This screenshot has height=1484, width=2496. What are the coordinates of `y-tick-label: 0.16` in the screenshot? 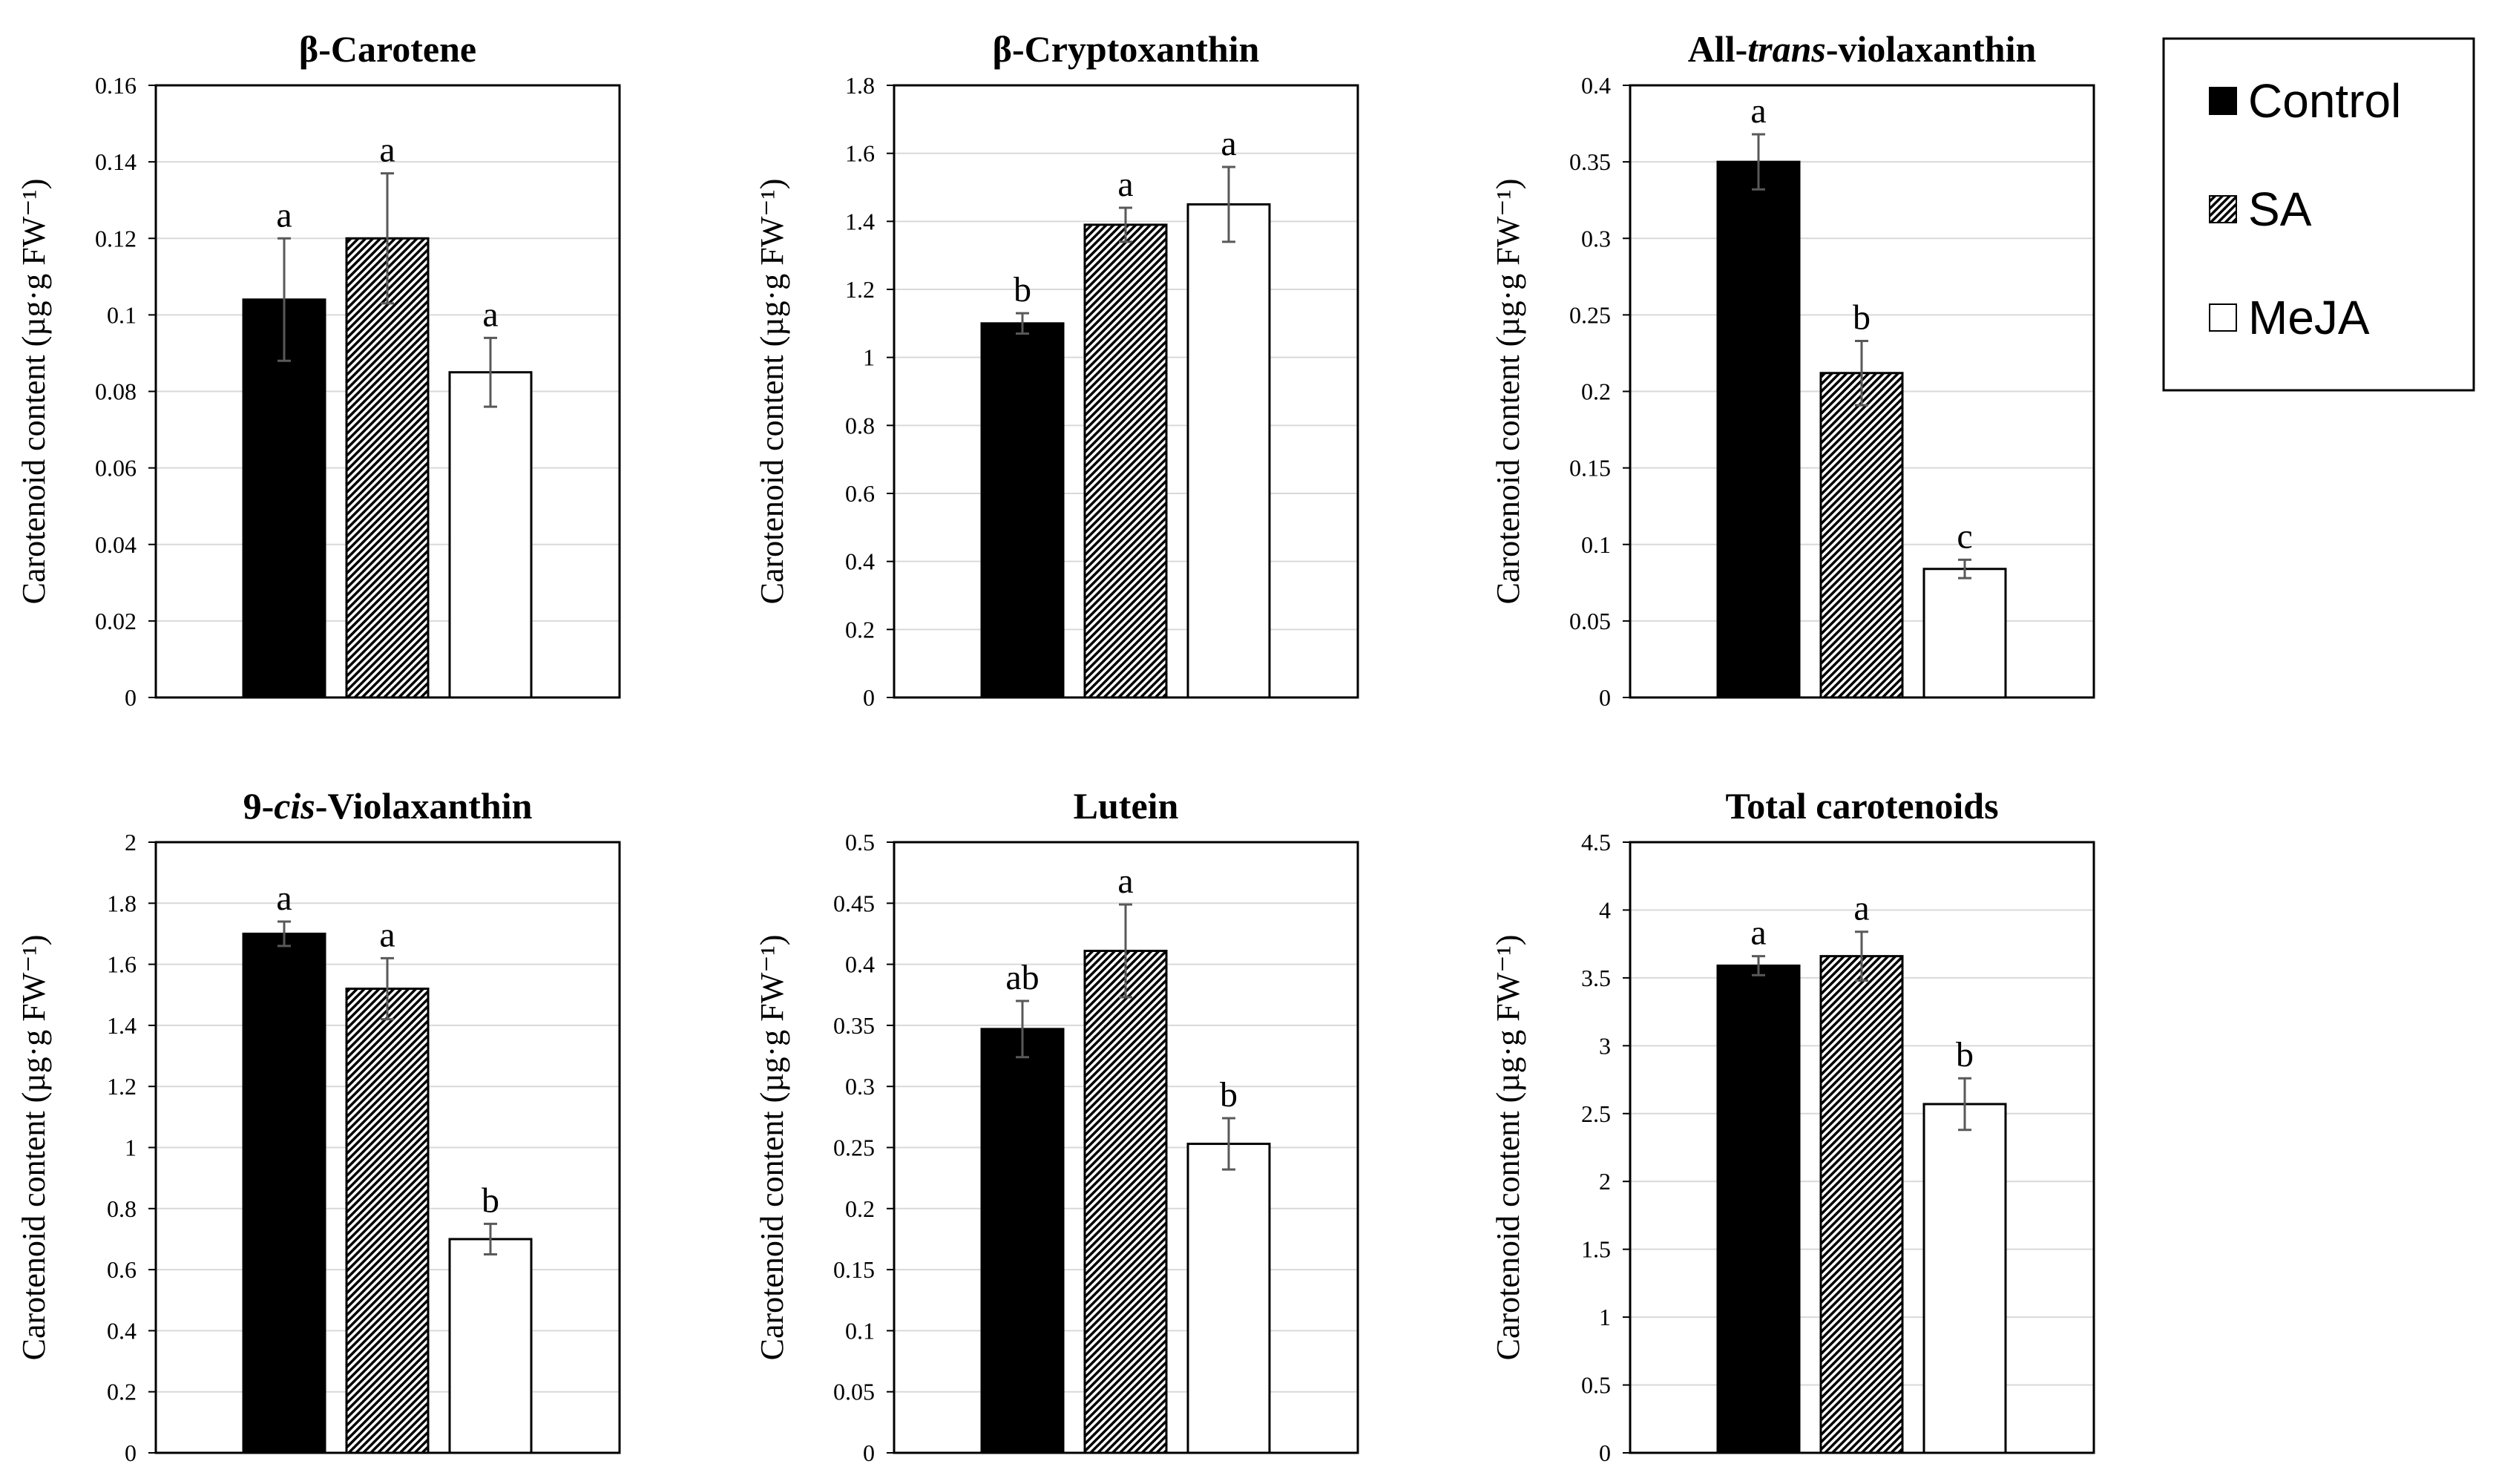 It's located at (116, 85).